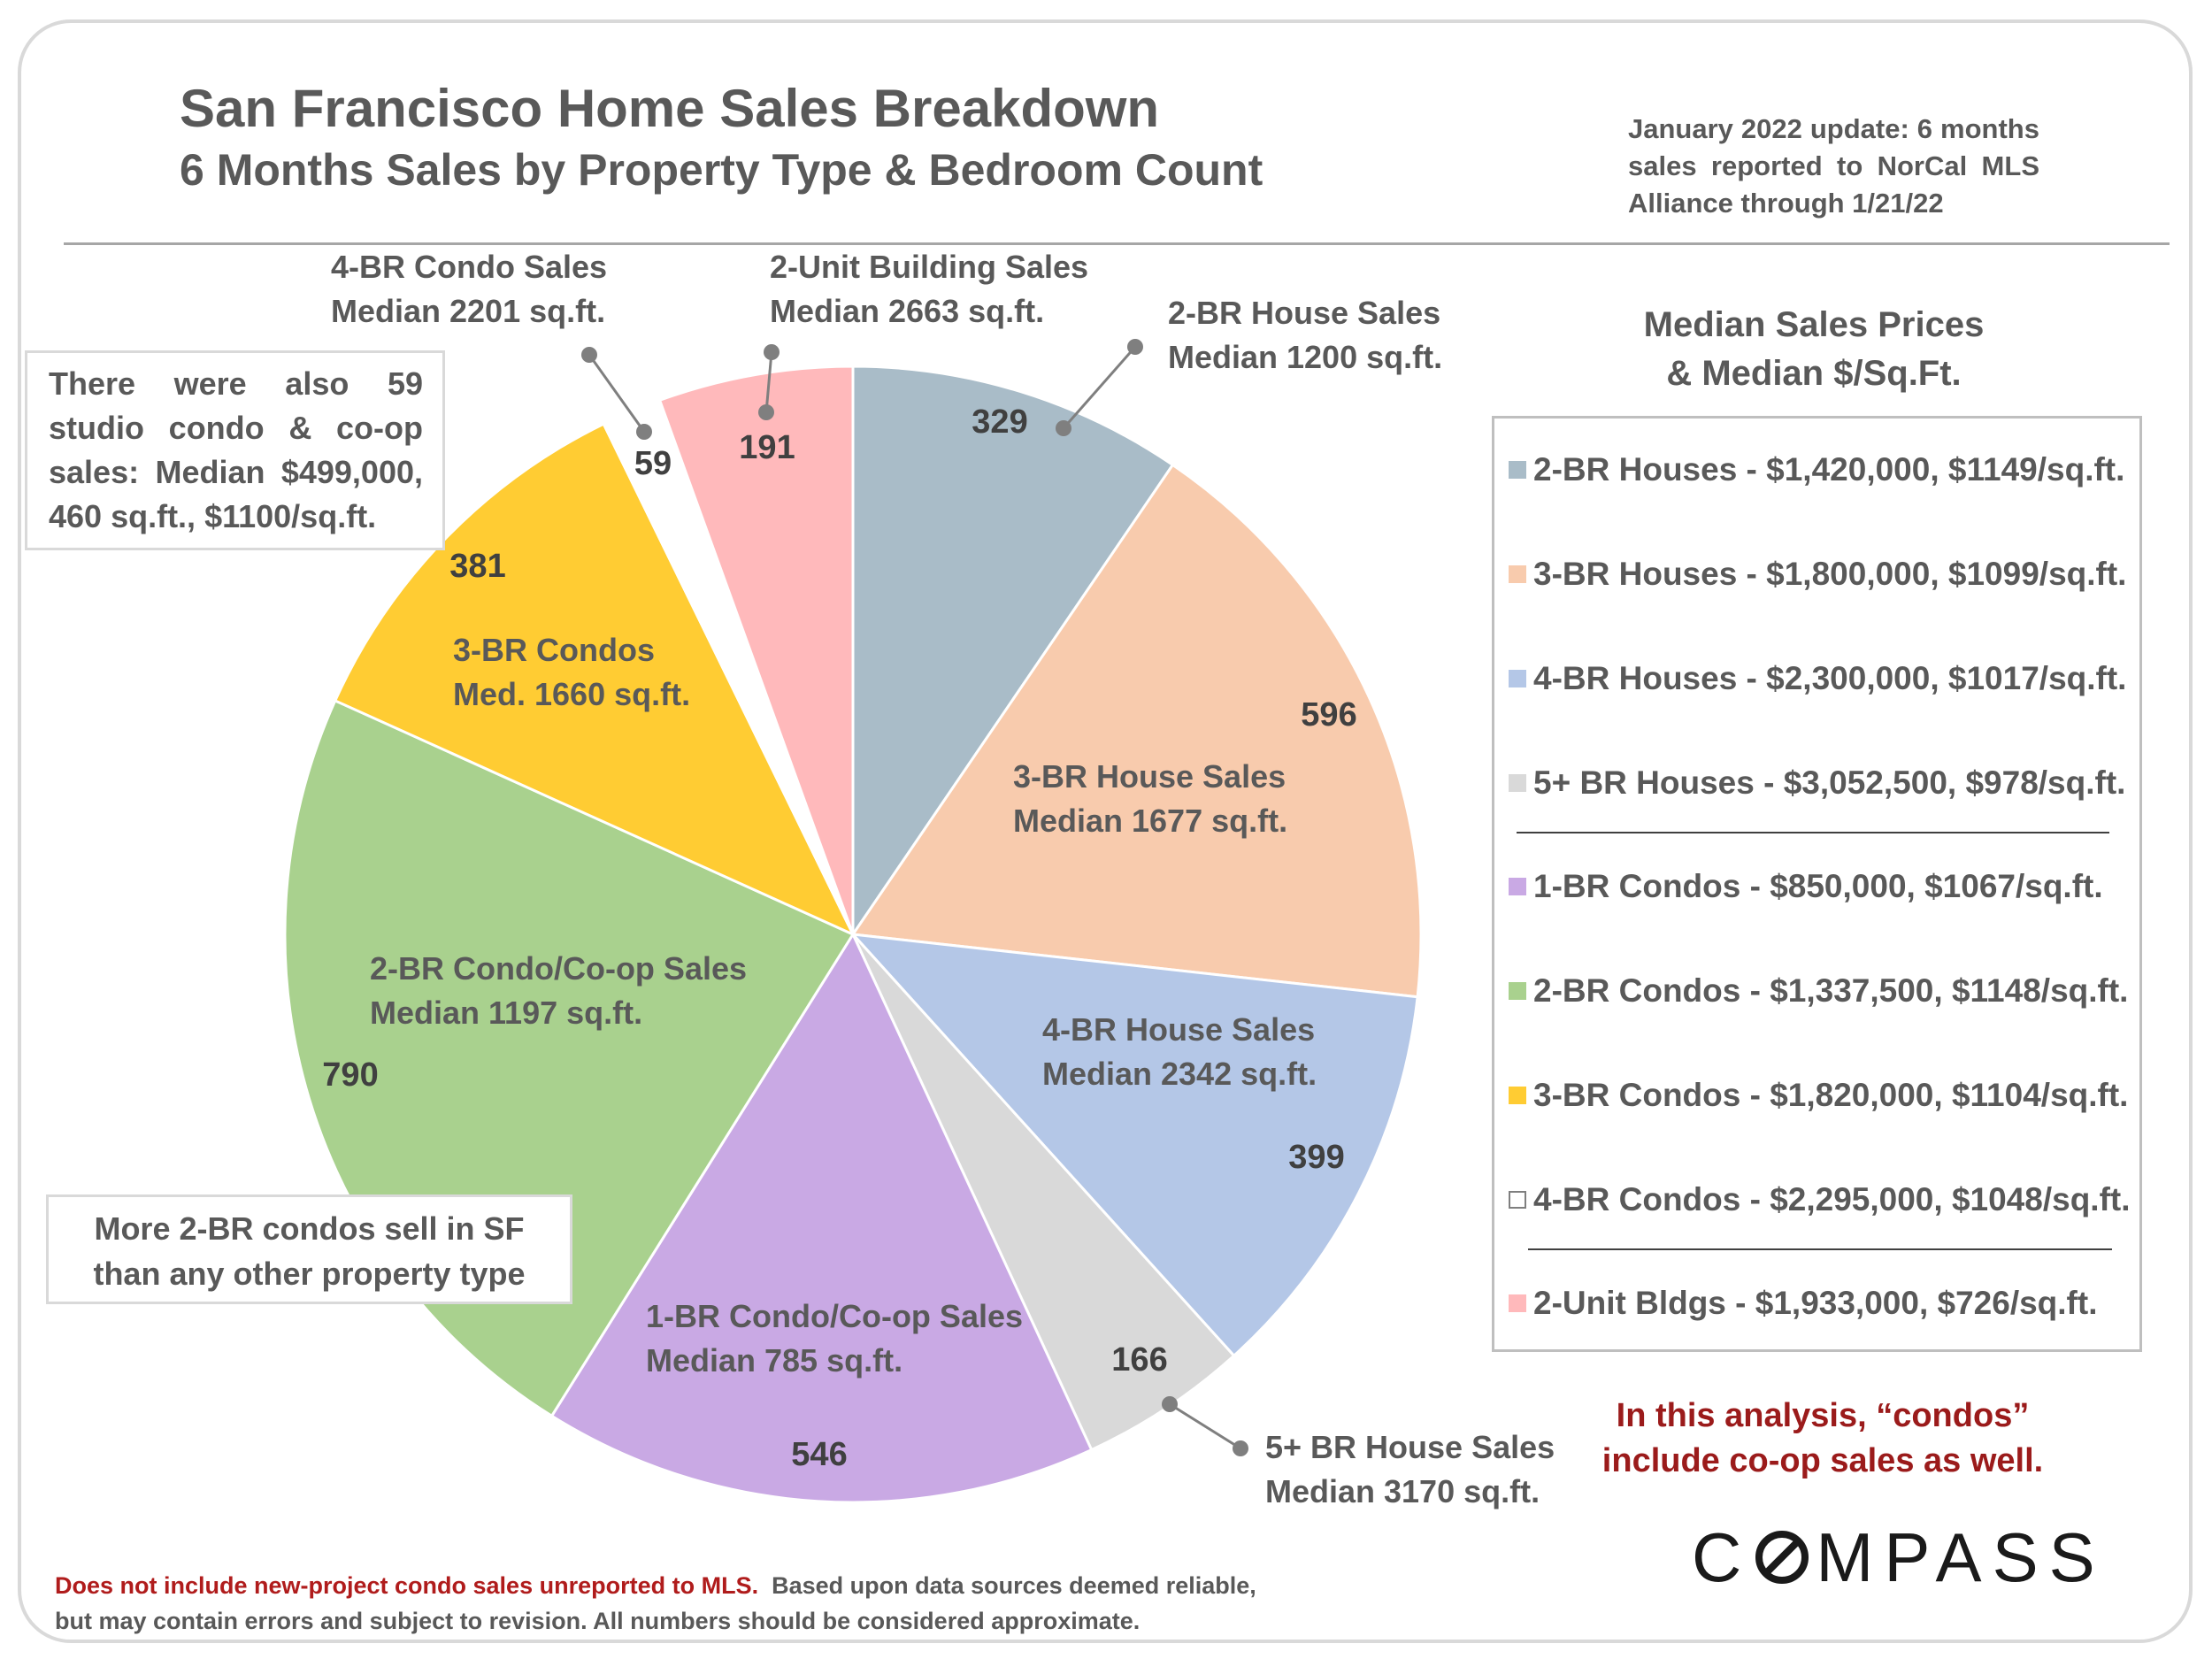  I want to click on slice-category-label: 2-BR Condo/Co-op Sales, so click(559, 969).